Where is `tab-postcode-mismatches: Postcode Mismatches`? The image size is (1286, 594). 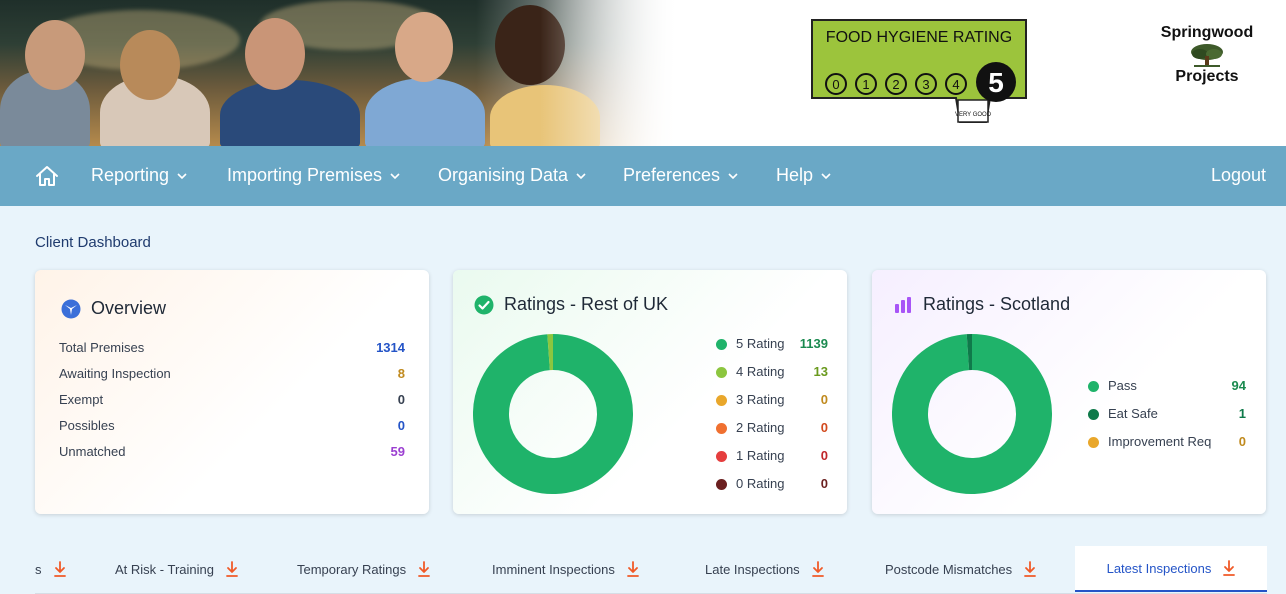
tab-postcode-mismatches: Postcode Mismatches is located at coordinates (971, 569).